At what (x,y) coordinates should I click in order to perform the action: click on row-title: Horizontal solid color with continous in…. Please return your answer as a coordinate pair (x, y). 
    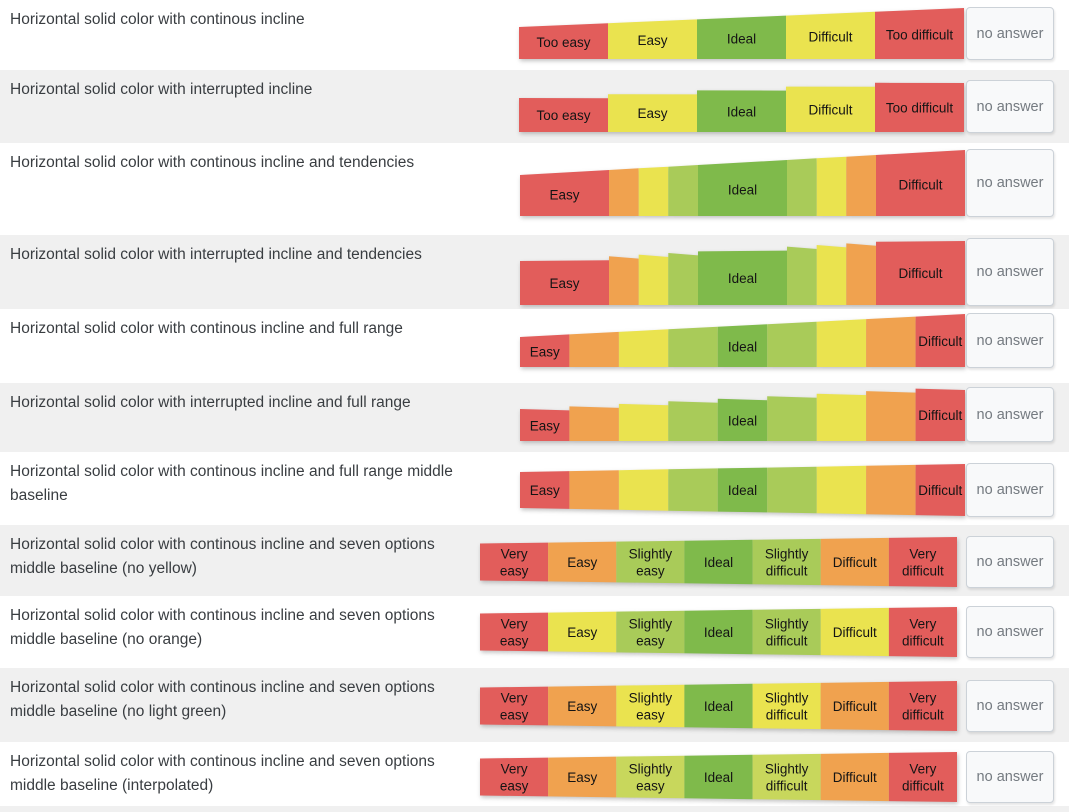
    Looking at the image, I should click on (157, 19).